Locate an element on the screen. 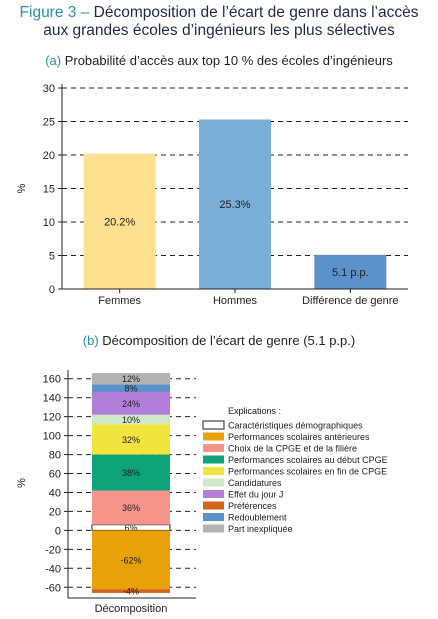 The height and width of the screenshot is (619, 438). legend-label: Préférences is located at coordinates (252, 506).